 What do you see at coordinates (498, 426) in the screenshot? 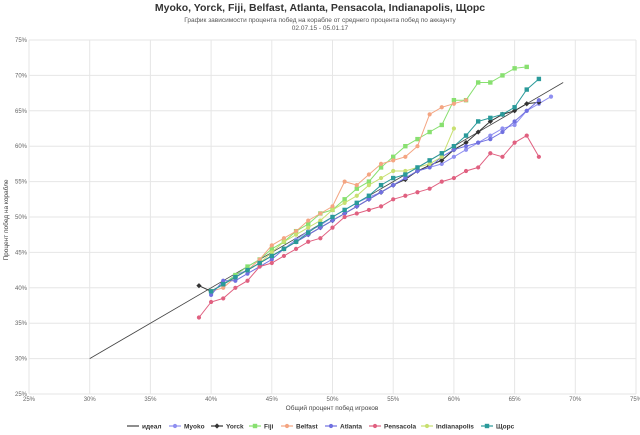
I see `legend-item: Щорс` at bounding box center [498, 426].